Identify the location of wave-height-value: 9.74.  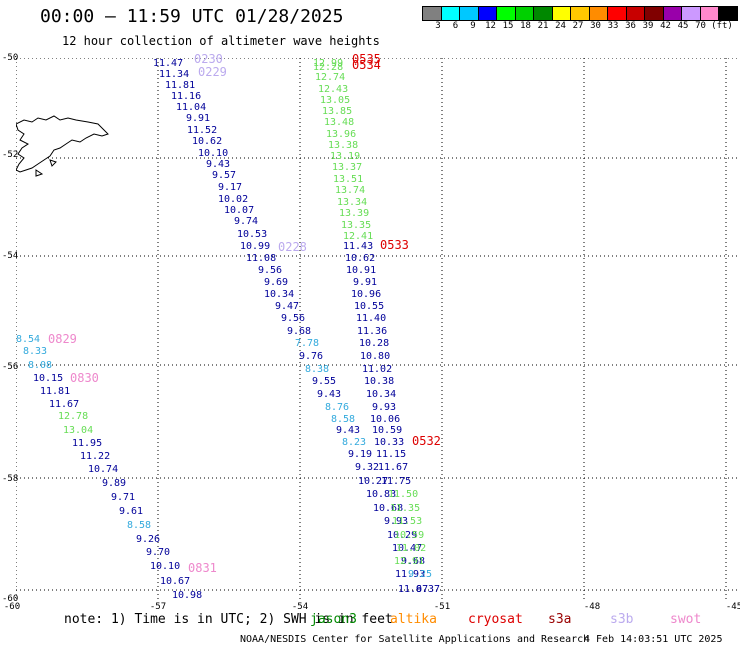
(246, 221).